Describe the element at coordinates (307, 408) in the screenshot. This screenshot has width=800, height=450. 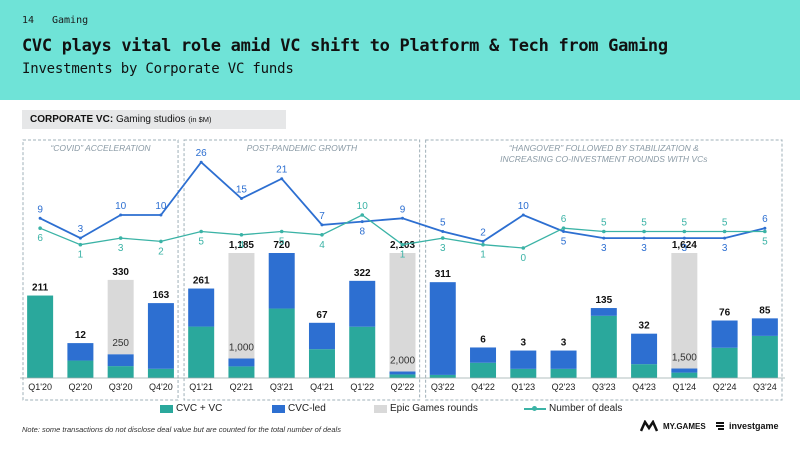
I see `legend-label-cvc-led: CVC-led` at that location.